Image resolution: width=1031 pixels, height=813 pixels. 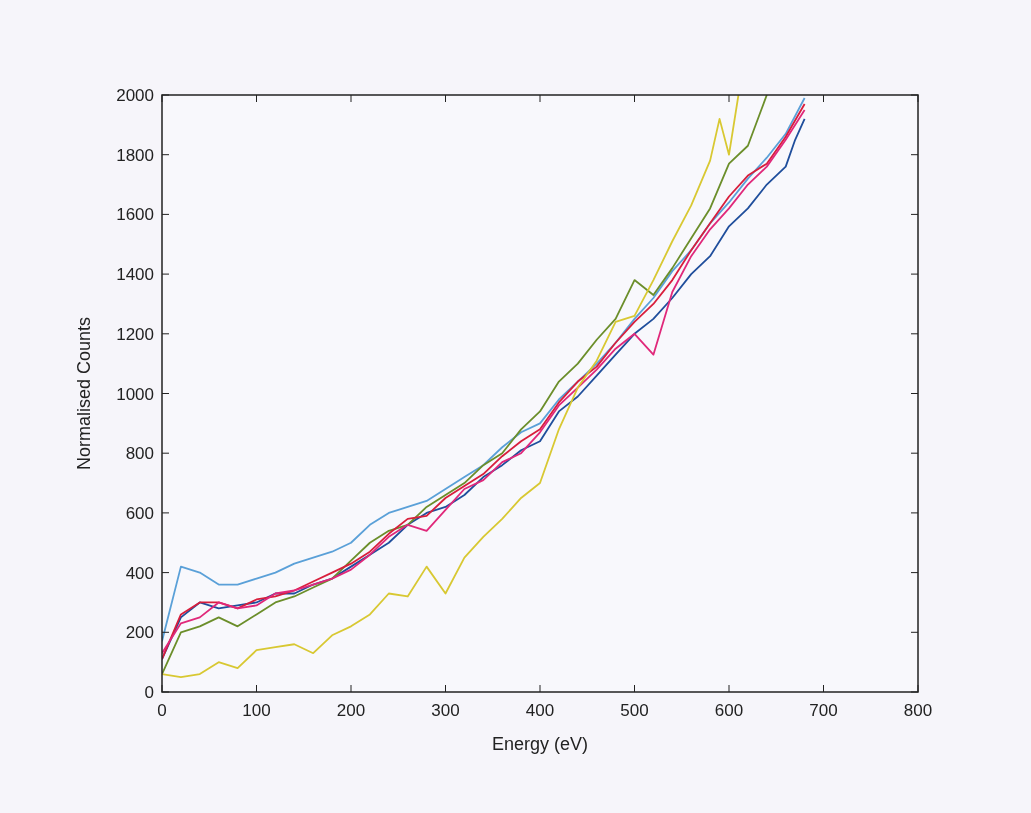 What do you see at coordinates (149, 692) in the screenshot?
I see `y-tick-label: 0` at bounding box center [149, 692].